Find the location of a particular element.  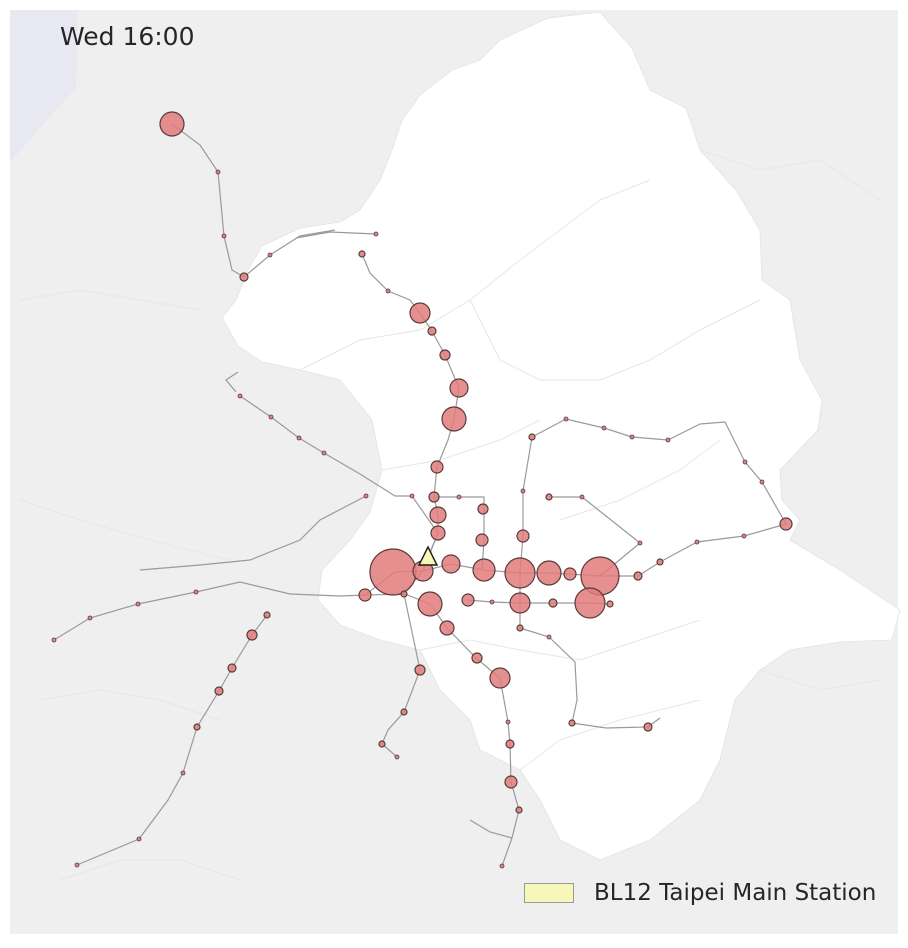

legend: BL12 Taipei Main Station is located at coordinates (700, 893).